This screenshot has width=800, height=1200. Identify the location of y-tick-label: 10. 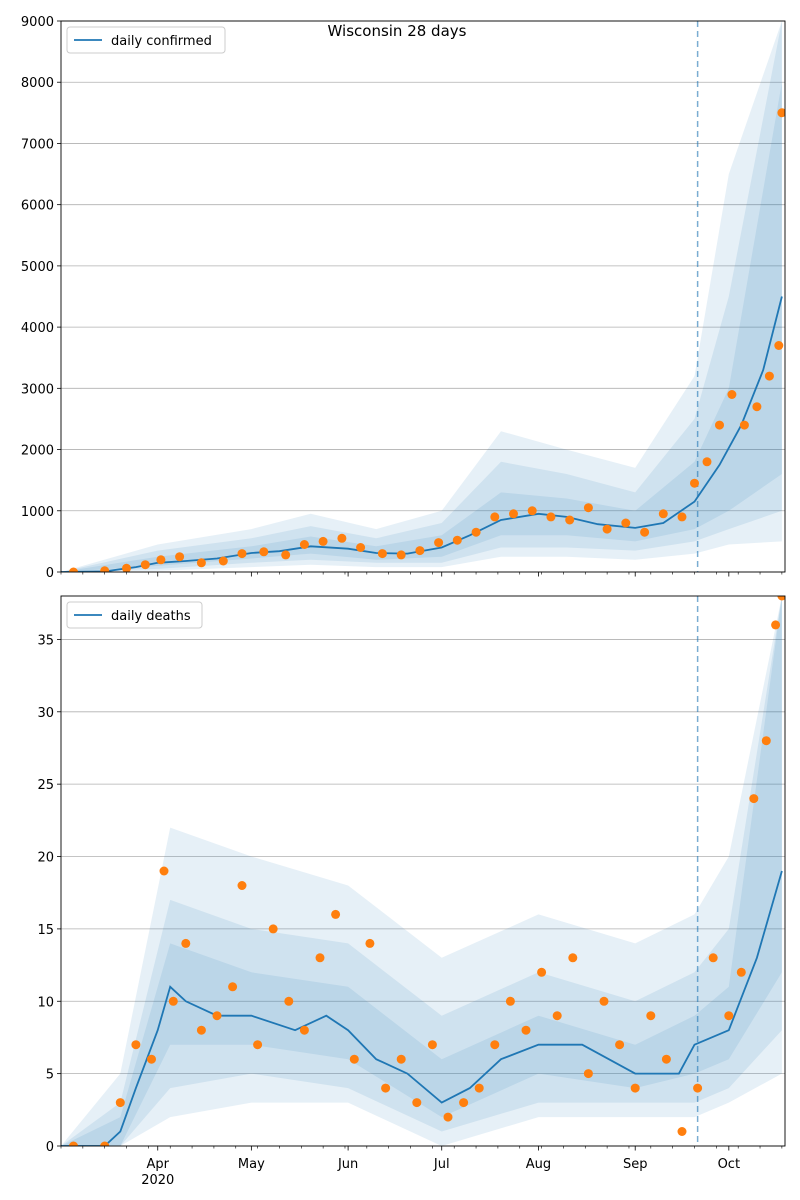
(45, 1002).